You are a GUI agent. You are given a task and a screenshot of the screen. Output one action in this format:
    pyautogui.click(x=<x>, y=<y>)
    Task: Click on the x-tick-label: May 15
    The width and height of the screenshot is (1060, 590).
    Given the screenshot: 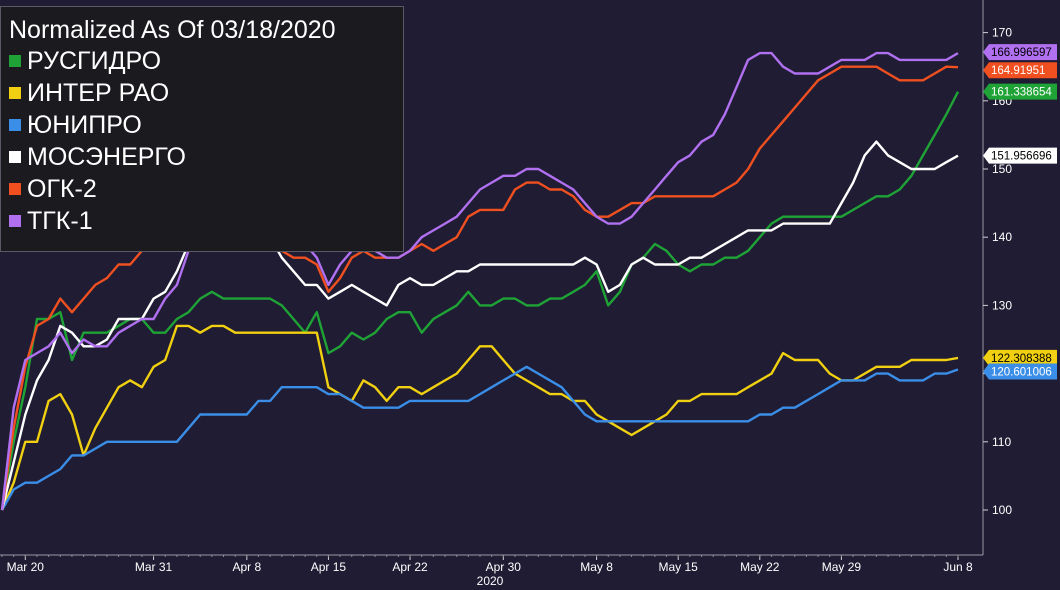 What is the action you would take?
    pyautogui.click(x=679, y=567)
    